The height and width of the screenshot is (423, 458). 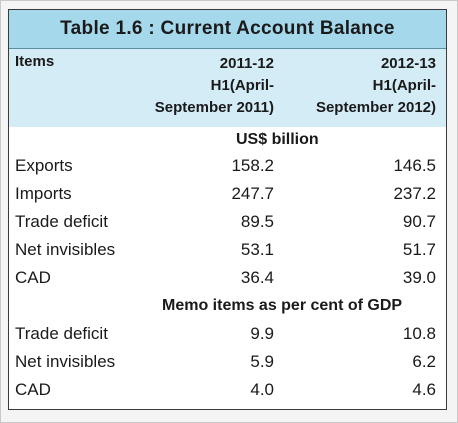 What do you see at coordinates (227, 195) in the screenshot?
I see `table-row: Imports 247.7 237.2` at bounding box center [227, 195].